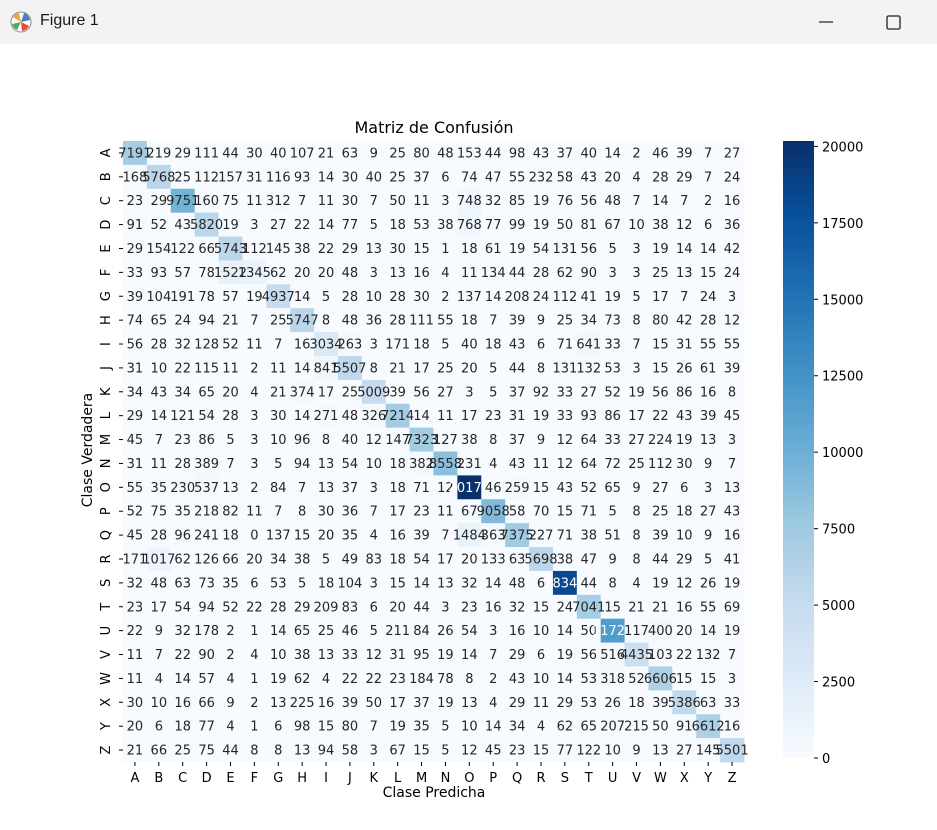 The width and height of the screenshot is (937, 830). I want to click on cell-value-label: 30, so click(254, 153).